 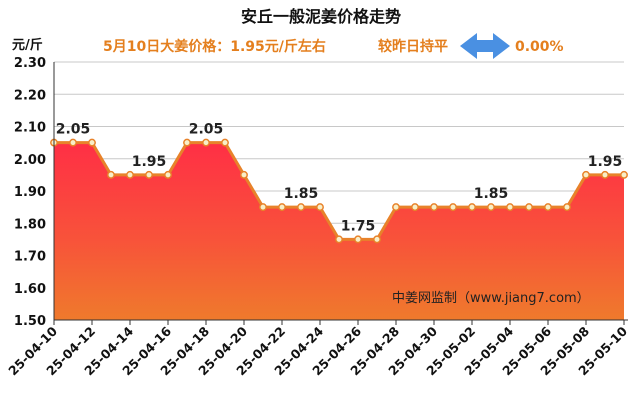 What do you see at coordinates (30, 63) in the screenshot?
I see `y-tick-label: 2.30` at bounding box center [30, 63].